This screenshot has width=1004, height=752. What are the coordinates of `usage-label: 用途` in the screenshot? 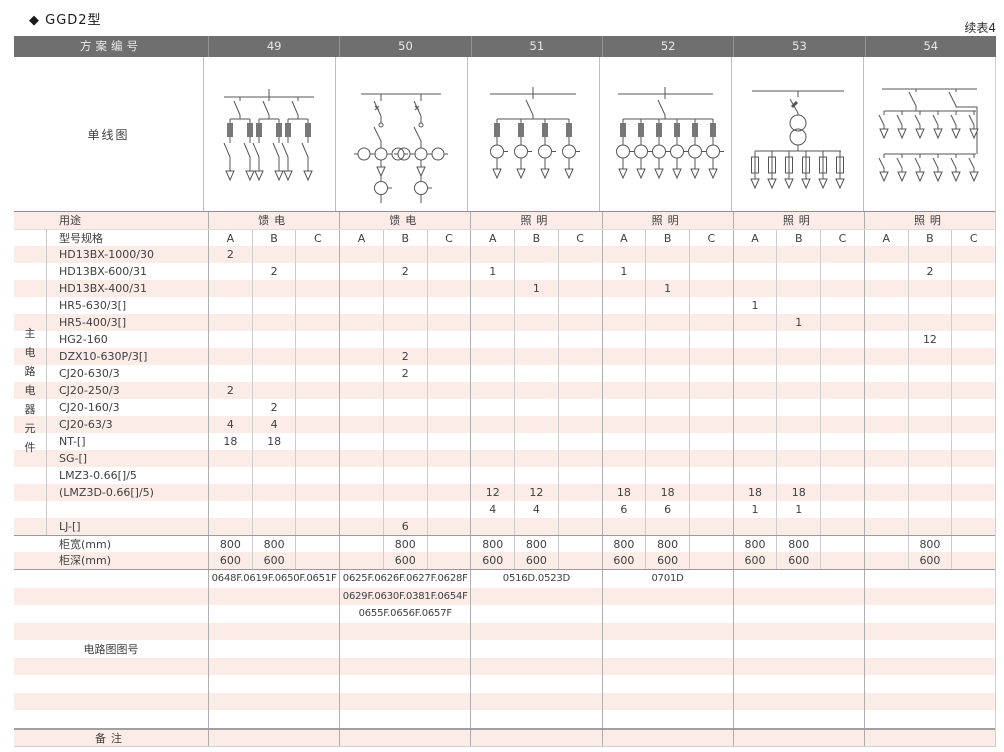 It's located at (70, 220).